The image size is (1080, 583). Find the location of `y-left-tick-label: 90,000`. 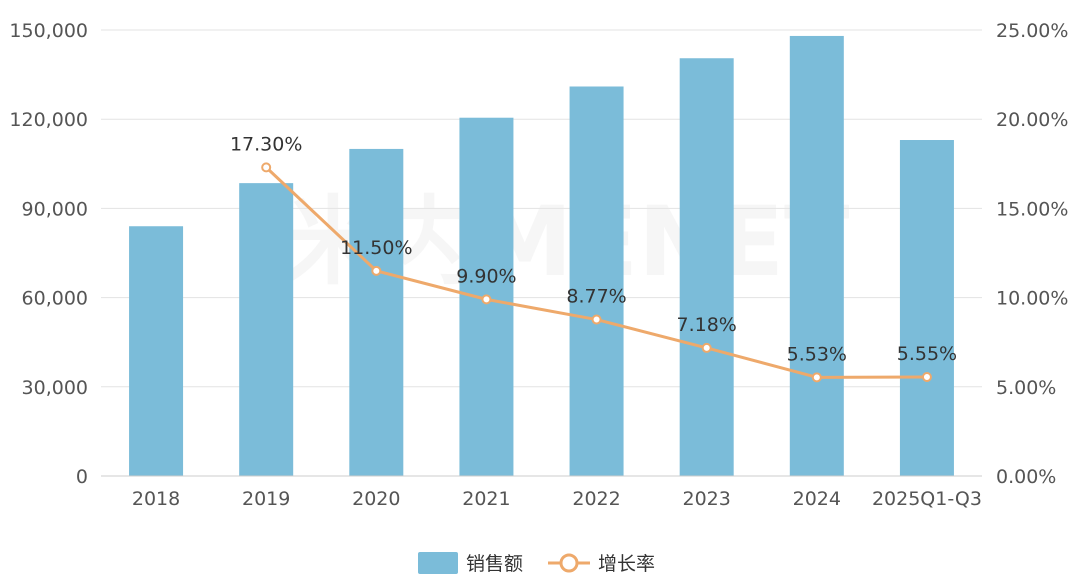

y-left-tick-label: 90,000 is located at coordinates (55, 209).